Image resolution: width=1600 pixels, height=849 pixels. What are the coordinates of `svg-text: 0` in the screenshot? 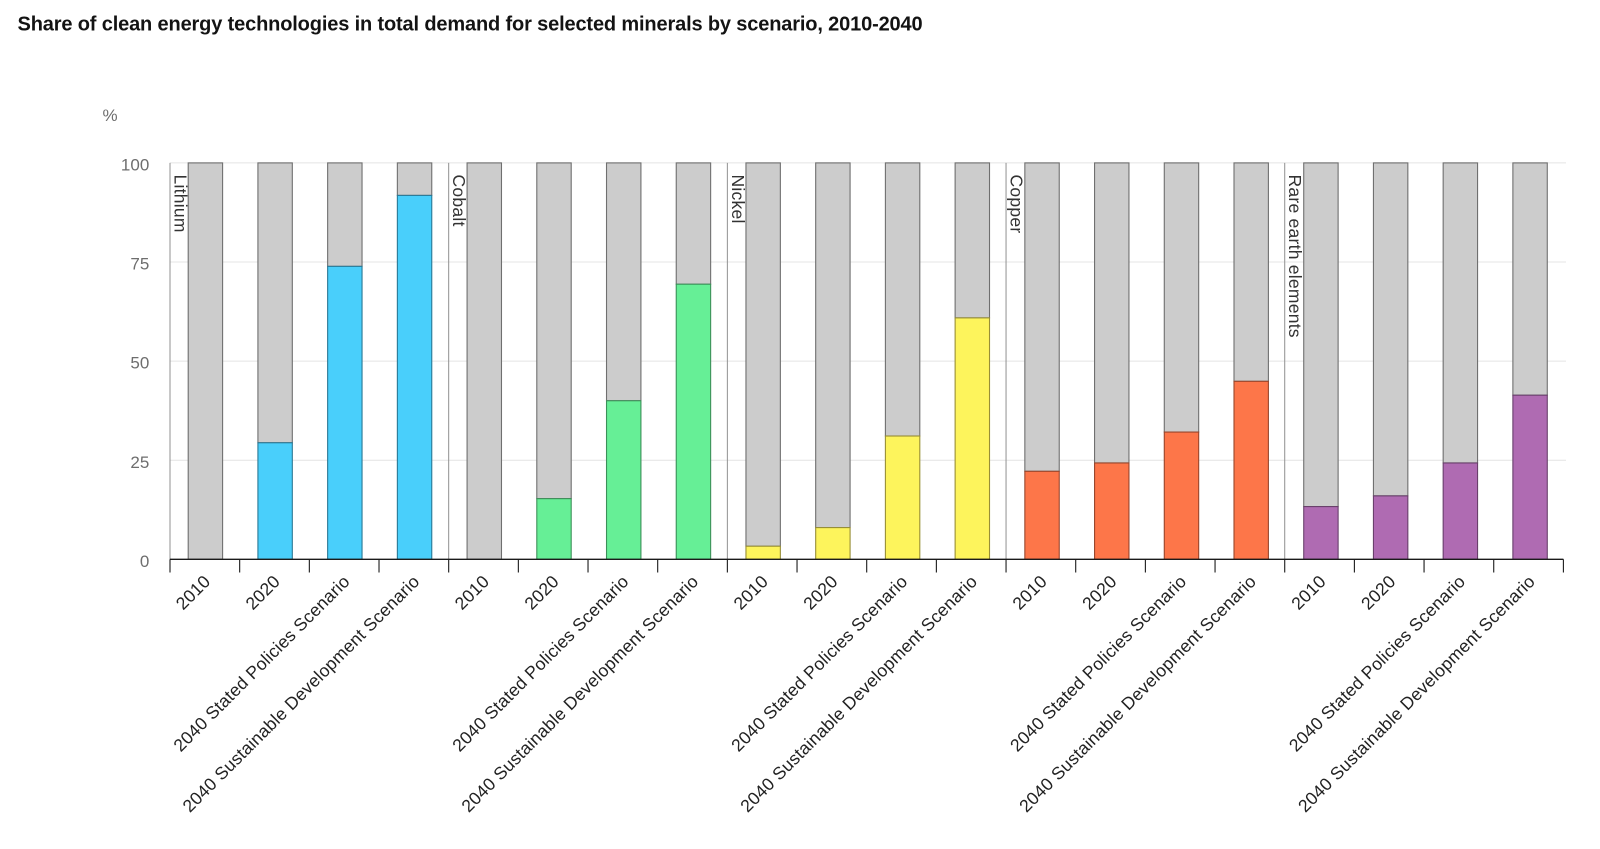 It's located at (144, 561).